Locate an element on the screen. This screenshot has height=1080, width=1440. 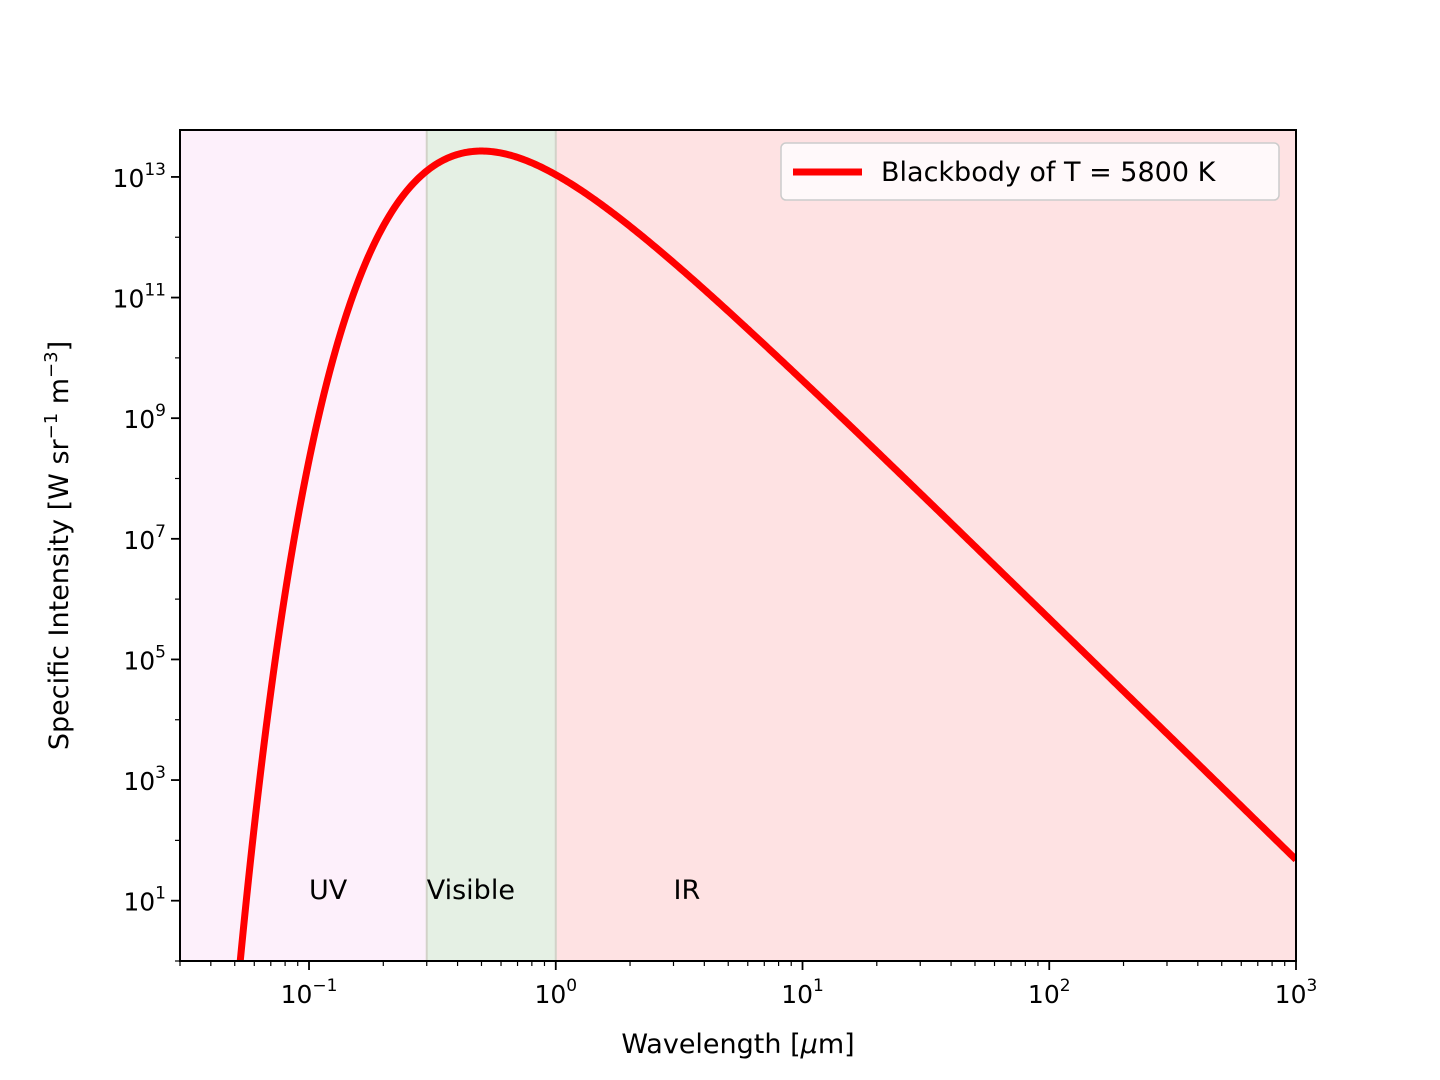
region-labels: UV Visible IR is located at coordinates (504, 890).